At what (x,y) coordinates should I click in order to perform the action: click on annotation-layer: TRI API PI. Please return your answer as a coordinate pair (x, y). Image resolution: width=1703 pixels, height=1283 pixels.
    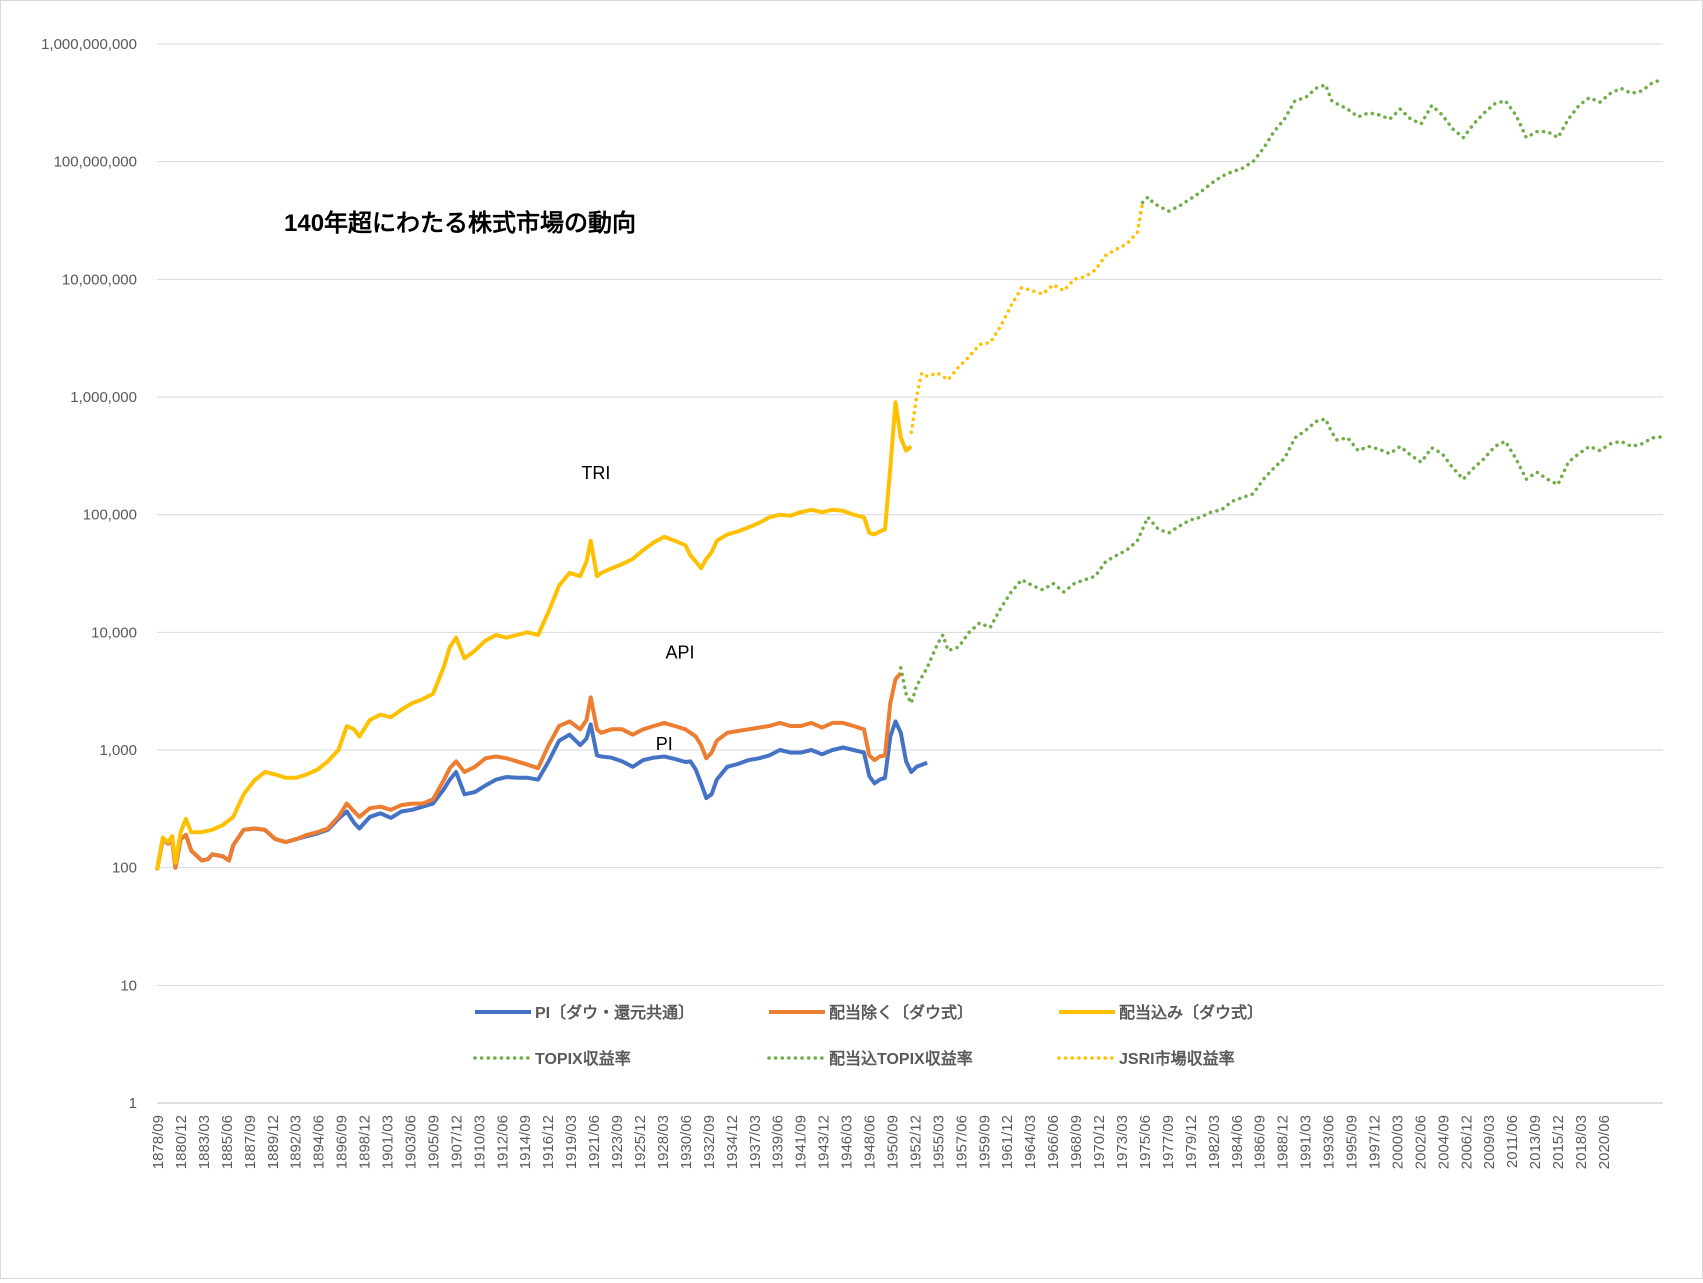
    Looking at the image, I should click on (637, 608).